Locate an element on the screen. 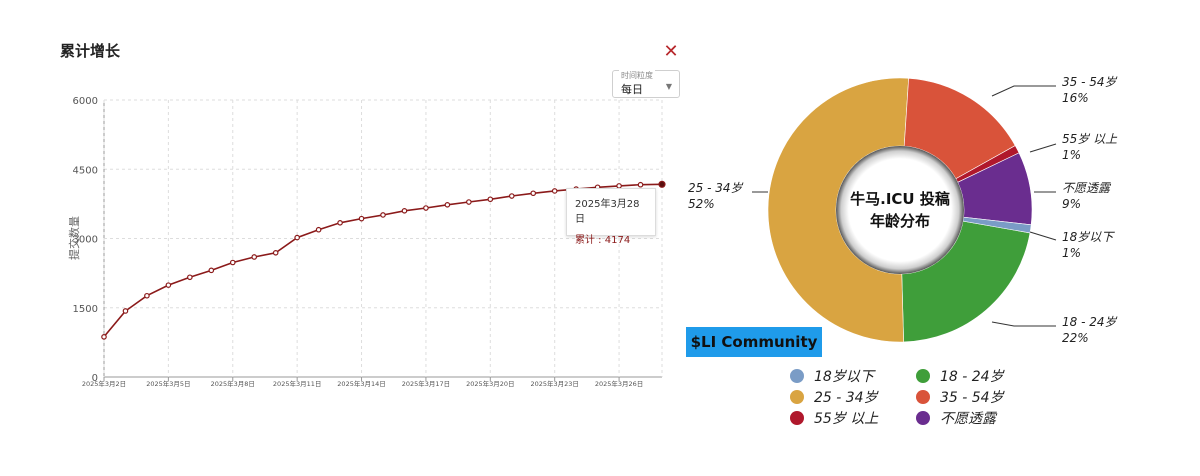 The width and height of the screenshot is (1200, 476). x-tick-label: 2025年3月14日 is located at coordinates (361, 383).